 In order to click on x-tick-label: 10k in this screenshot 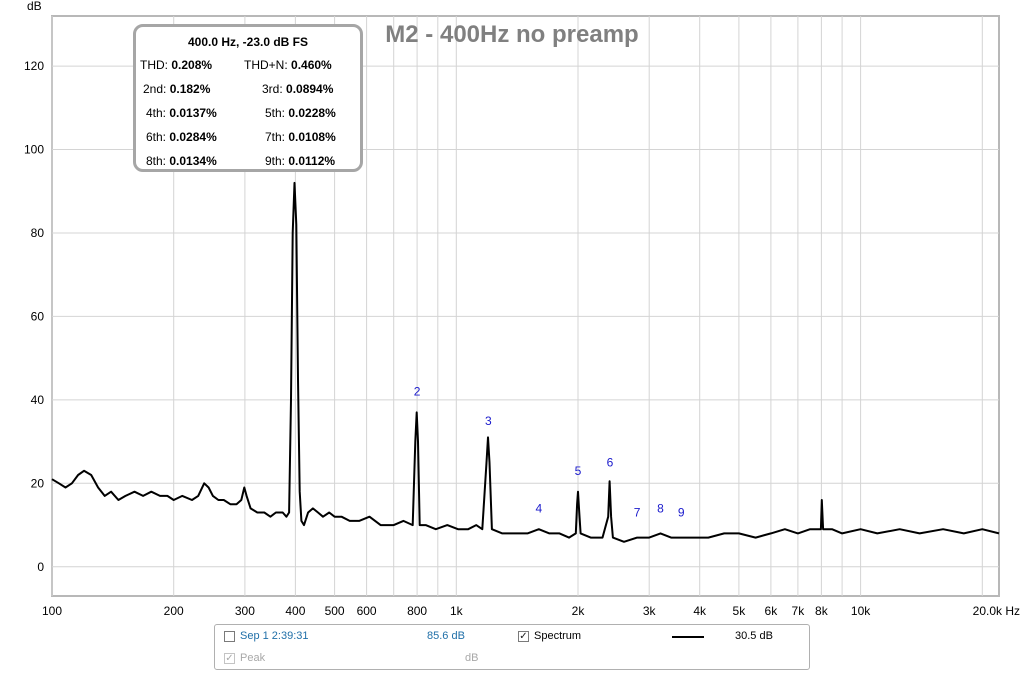, I will do `click(861, 611)`.